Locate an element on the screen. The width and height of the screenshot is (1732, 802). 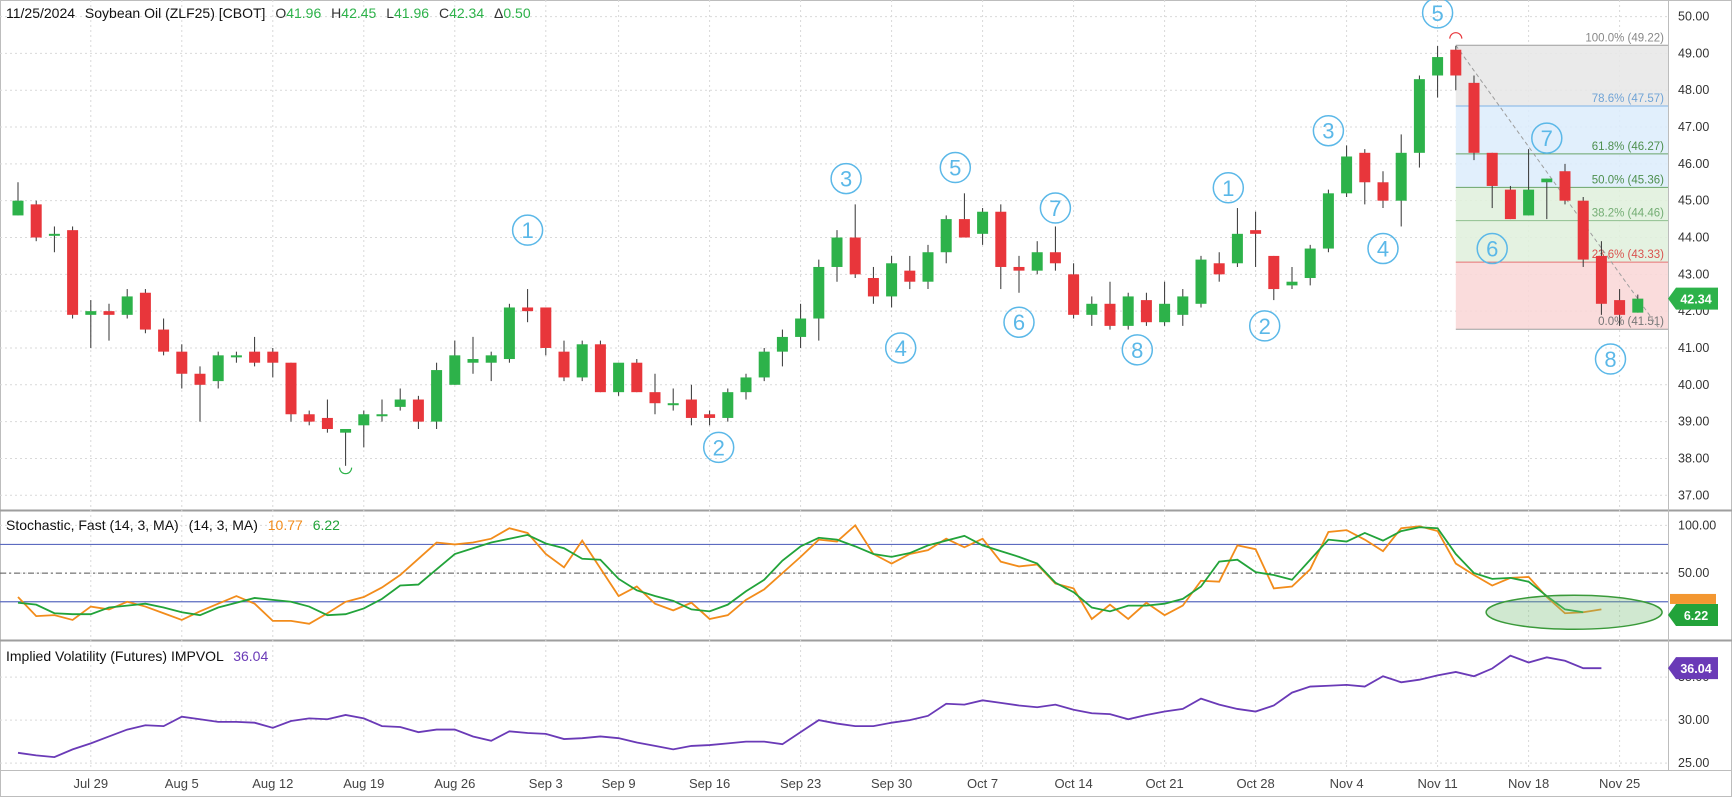
wave-label-number: 2 is located at coordinates (1265, 326).